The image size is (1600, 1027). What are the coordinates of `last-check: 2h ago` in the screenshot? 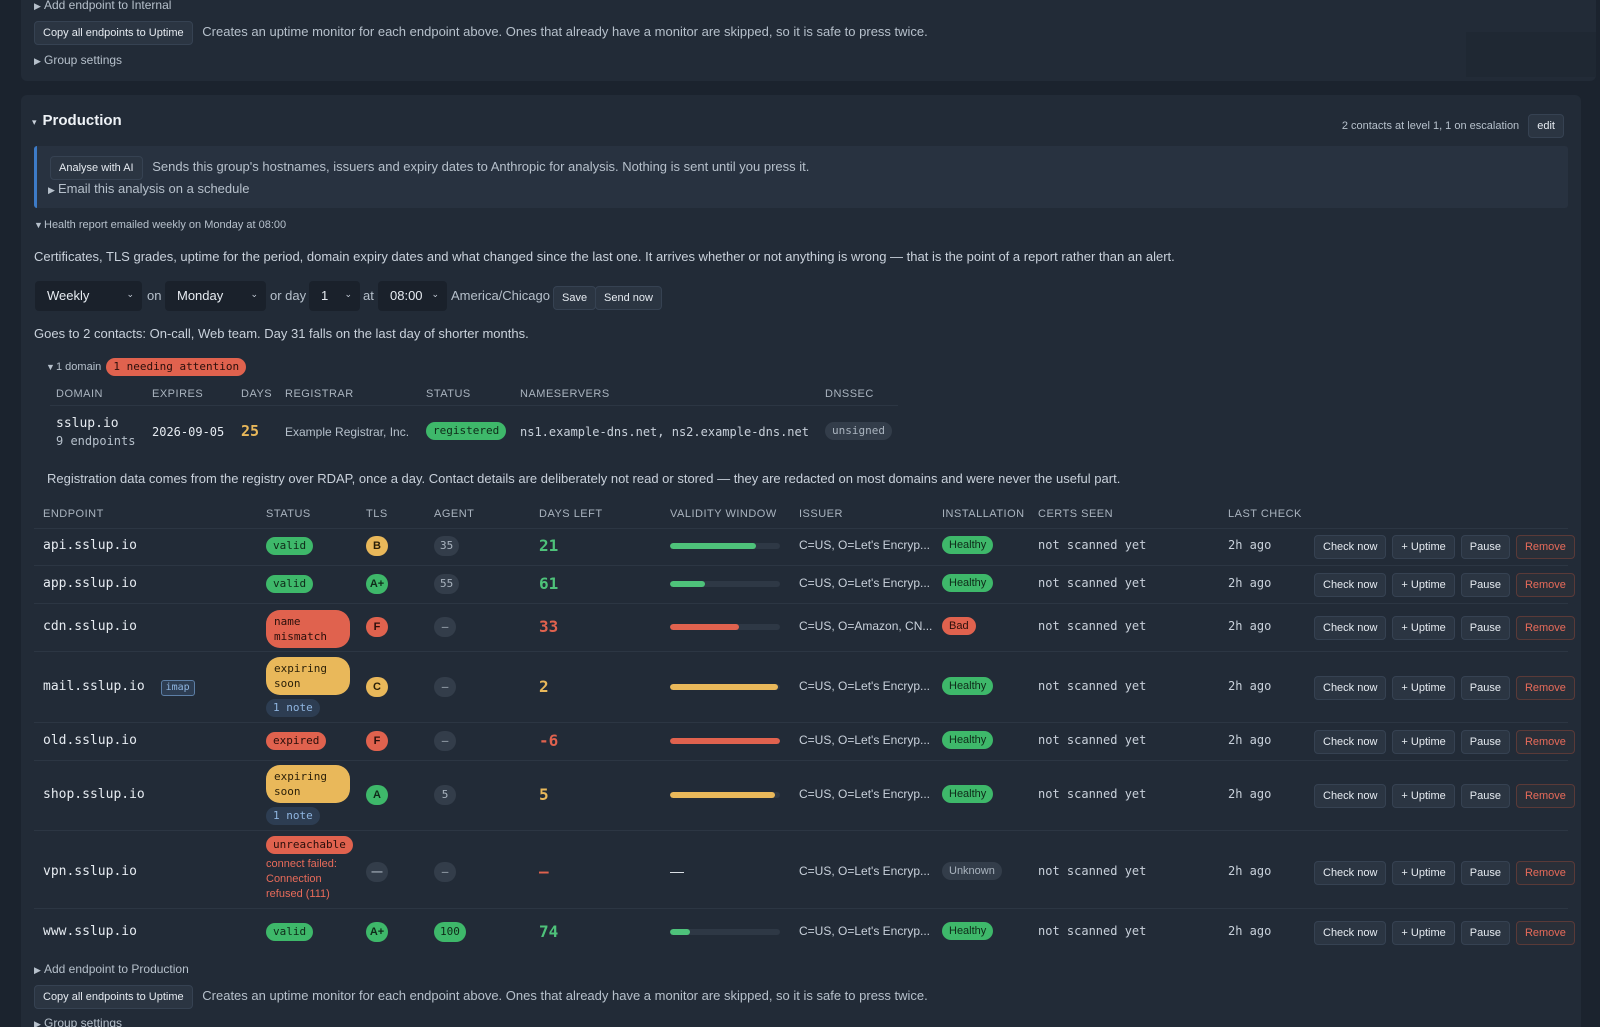 It's located at (1250, 931).